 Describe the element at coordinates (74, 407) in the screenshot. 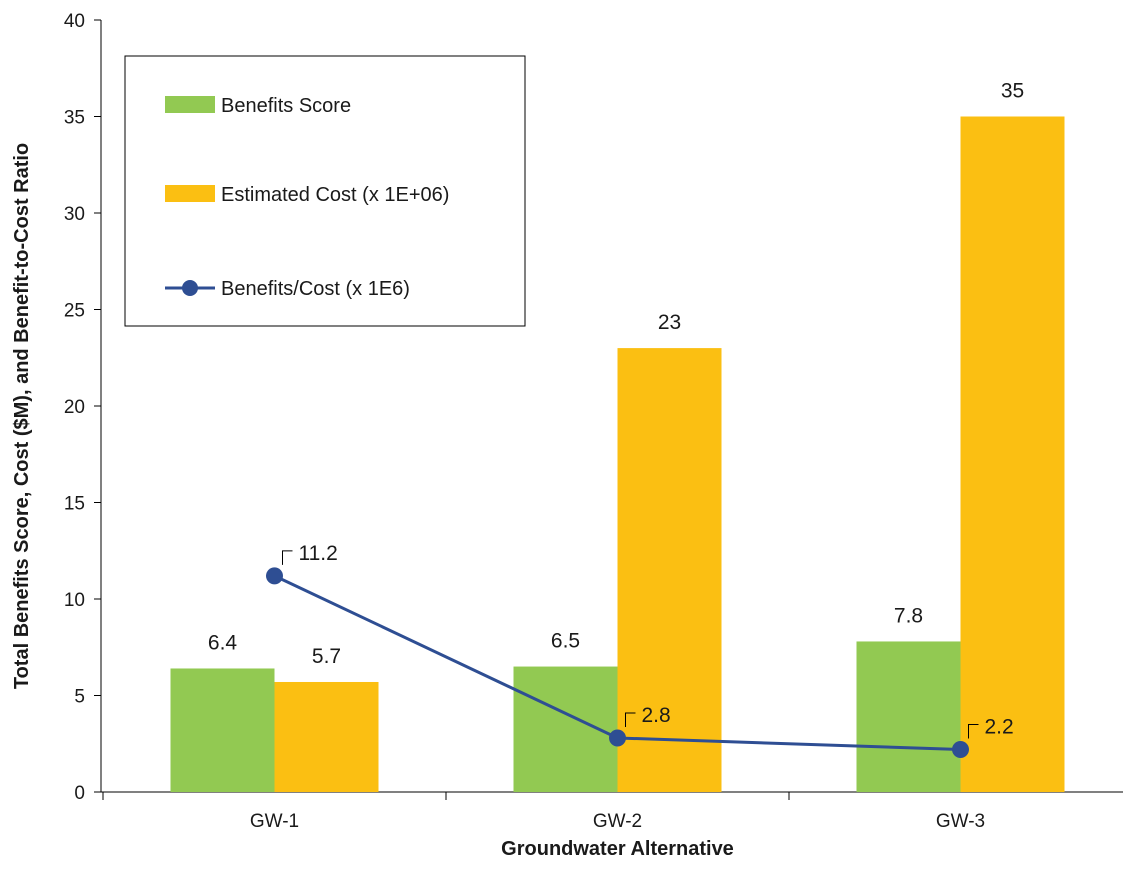

I see `y-tick-label: 20` at that location.